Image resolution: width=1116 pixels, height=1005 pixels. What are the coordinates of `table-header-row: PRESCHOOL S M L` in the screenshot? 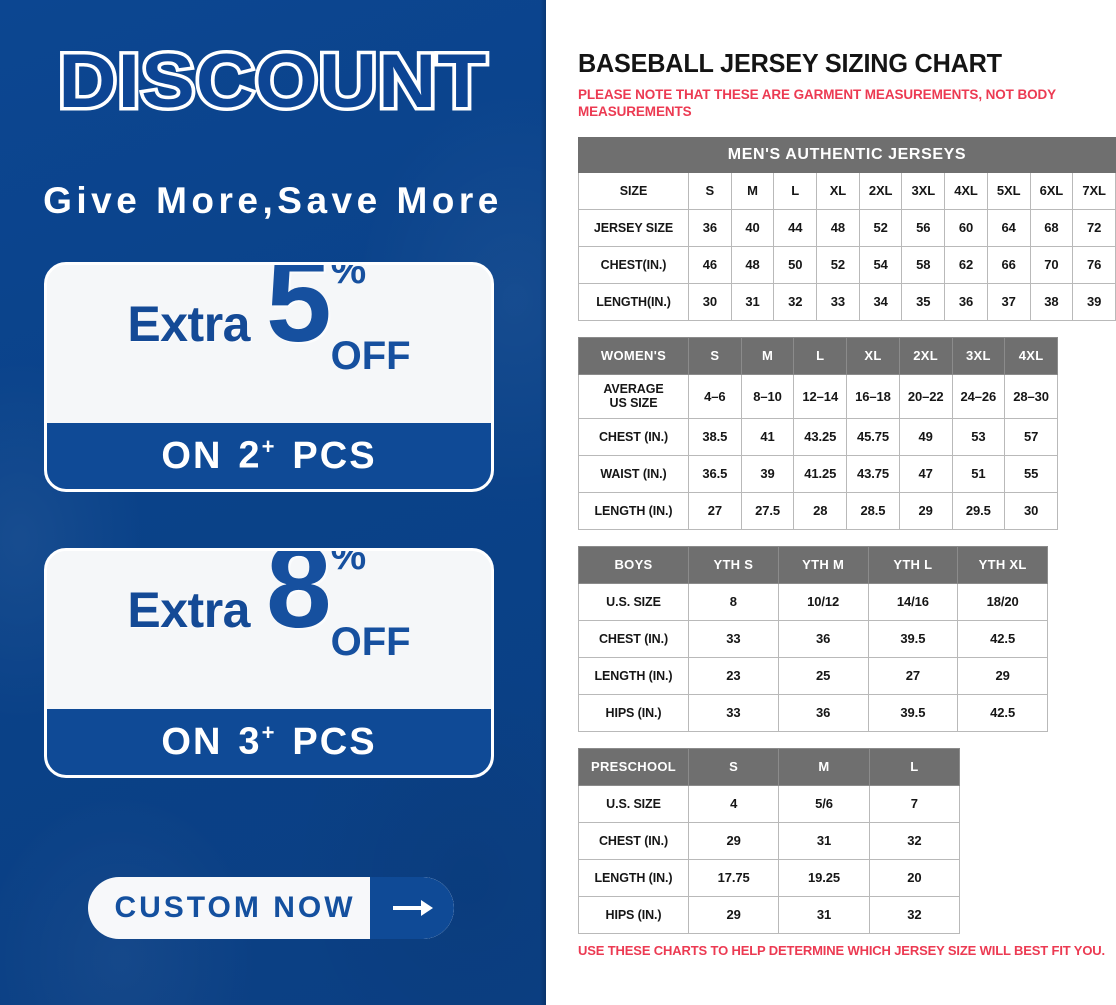 It's located at (769, 766).